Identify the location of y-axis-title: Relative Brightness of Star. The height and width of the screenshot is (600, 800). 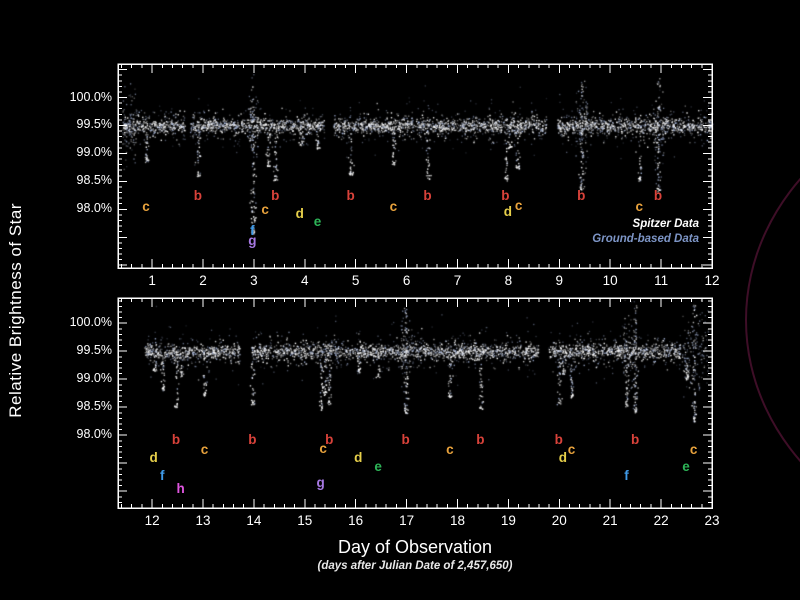
(16, 310).